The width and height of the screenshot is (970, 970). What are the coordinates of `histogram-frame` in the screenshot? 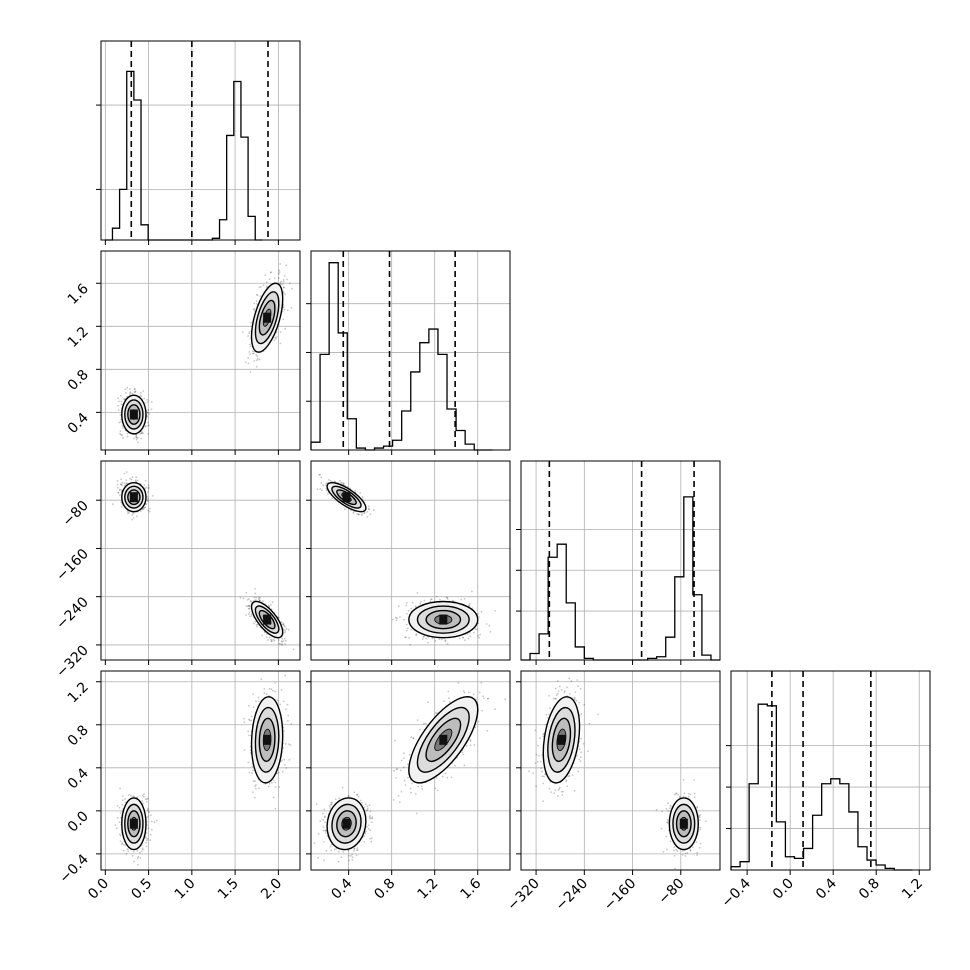 It's located at (830, 770).